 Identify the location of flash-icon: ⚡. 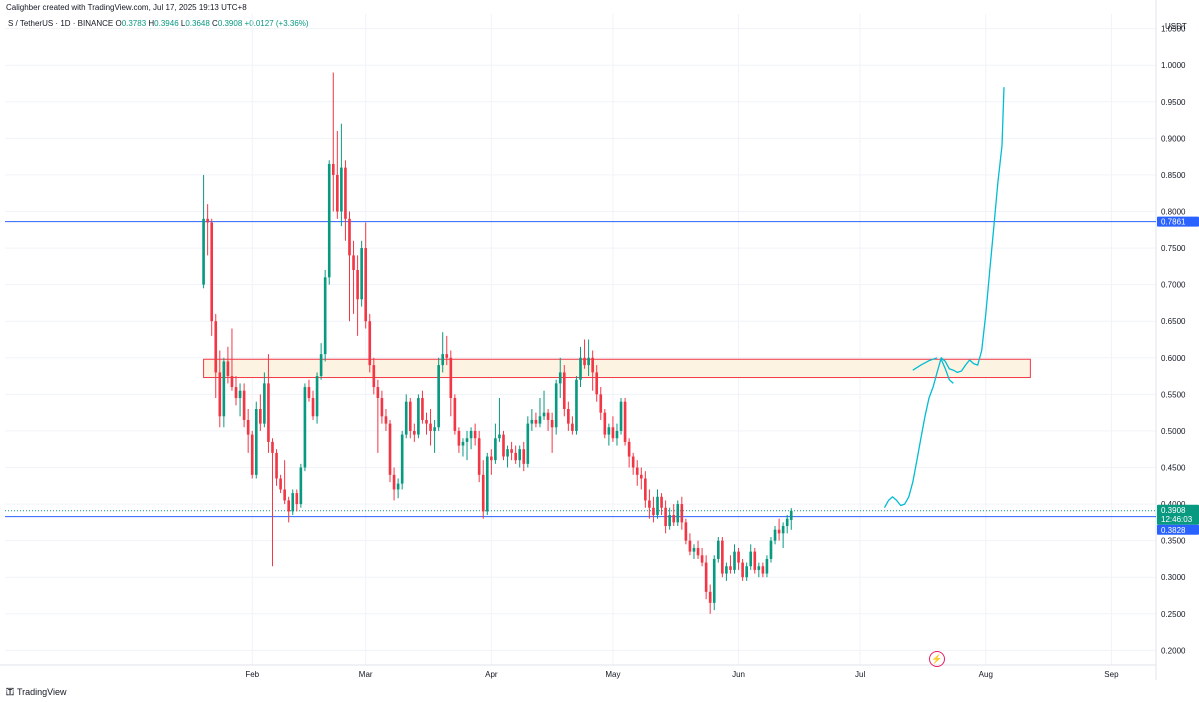
(937, 659).